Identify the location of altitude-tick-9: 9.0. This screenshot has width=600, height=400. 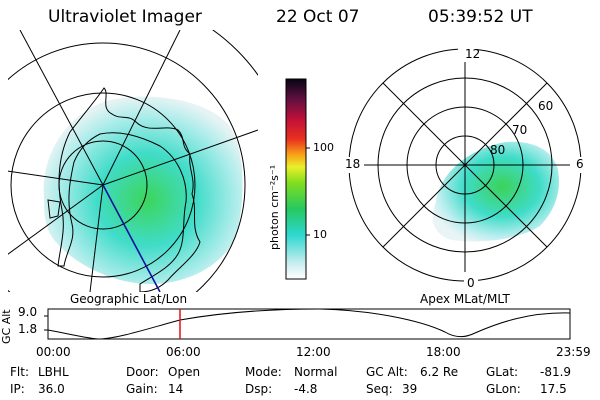
(28, 312).